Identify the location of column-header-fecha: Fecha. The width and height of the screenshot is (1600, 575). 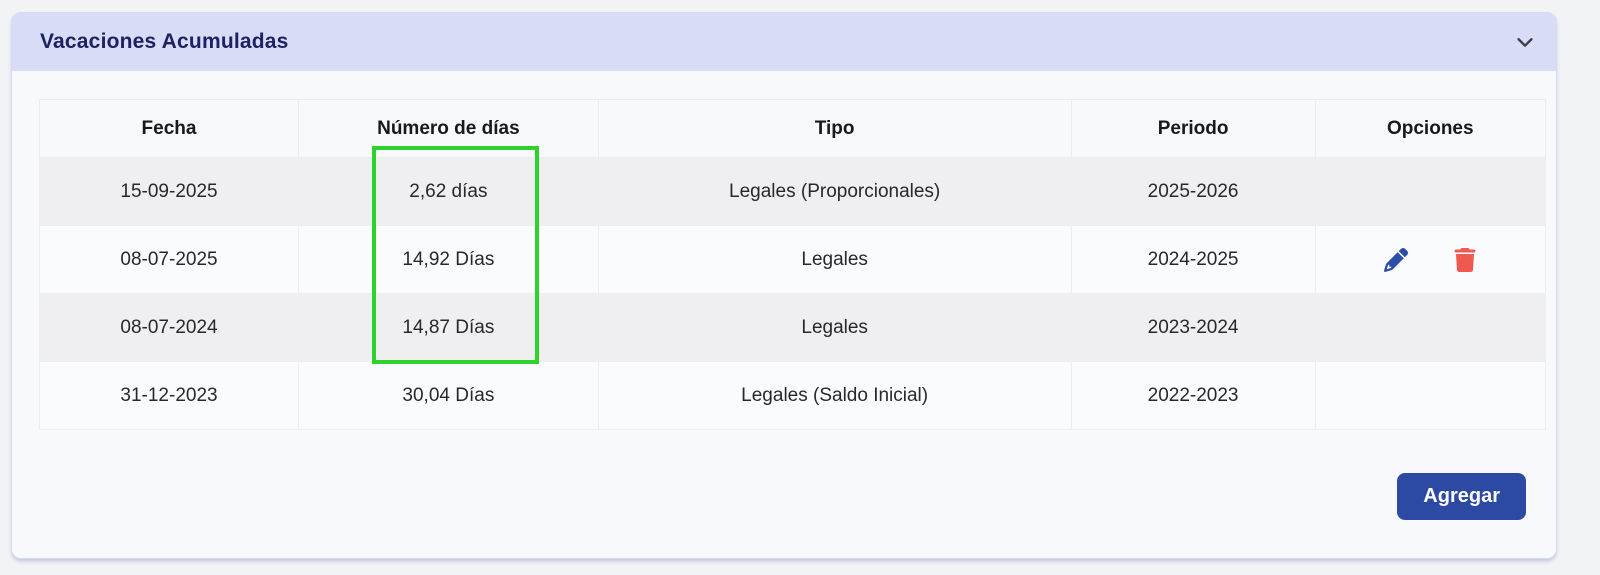
(169, 128).